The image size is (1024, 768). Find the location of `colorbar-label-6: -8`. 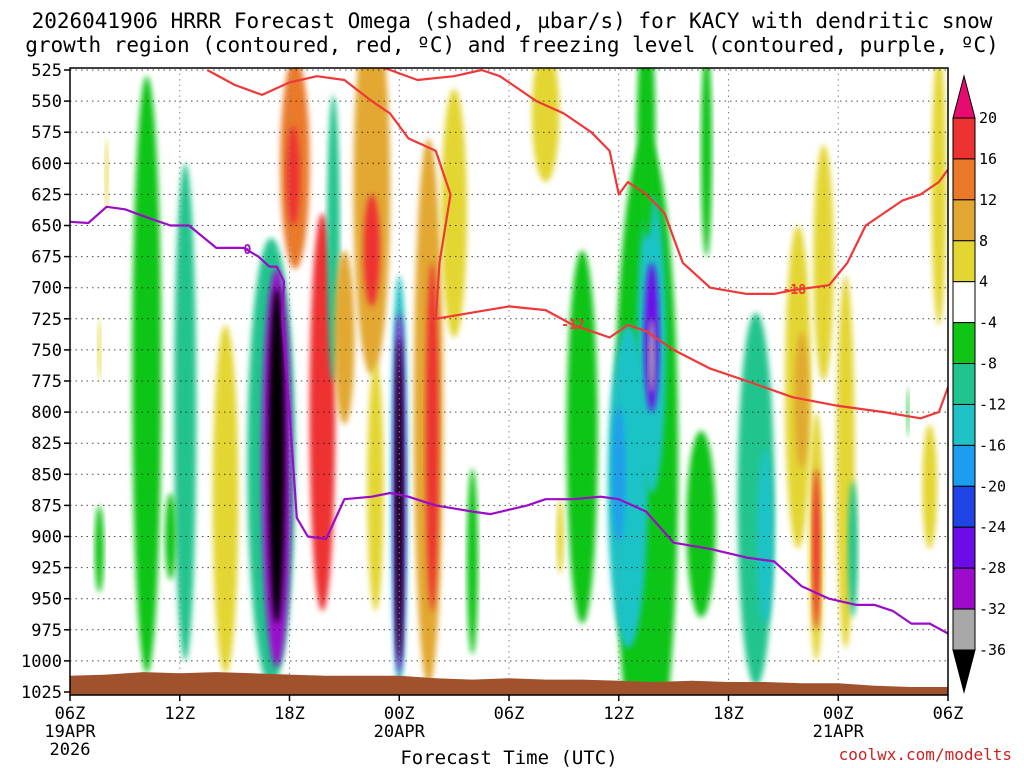

colorbar-label-6: -8 is located at coordinates (988, 364).